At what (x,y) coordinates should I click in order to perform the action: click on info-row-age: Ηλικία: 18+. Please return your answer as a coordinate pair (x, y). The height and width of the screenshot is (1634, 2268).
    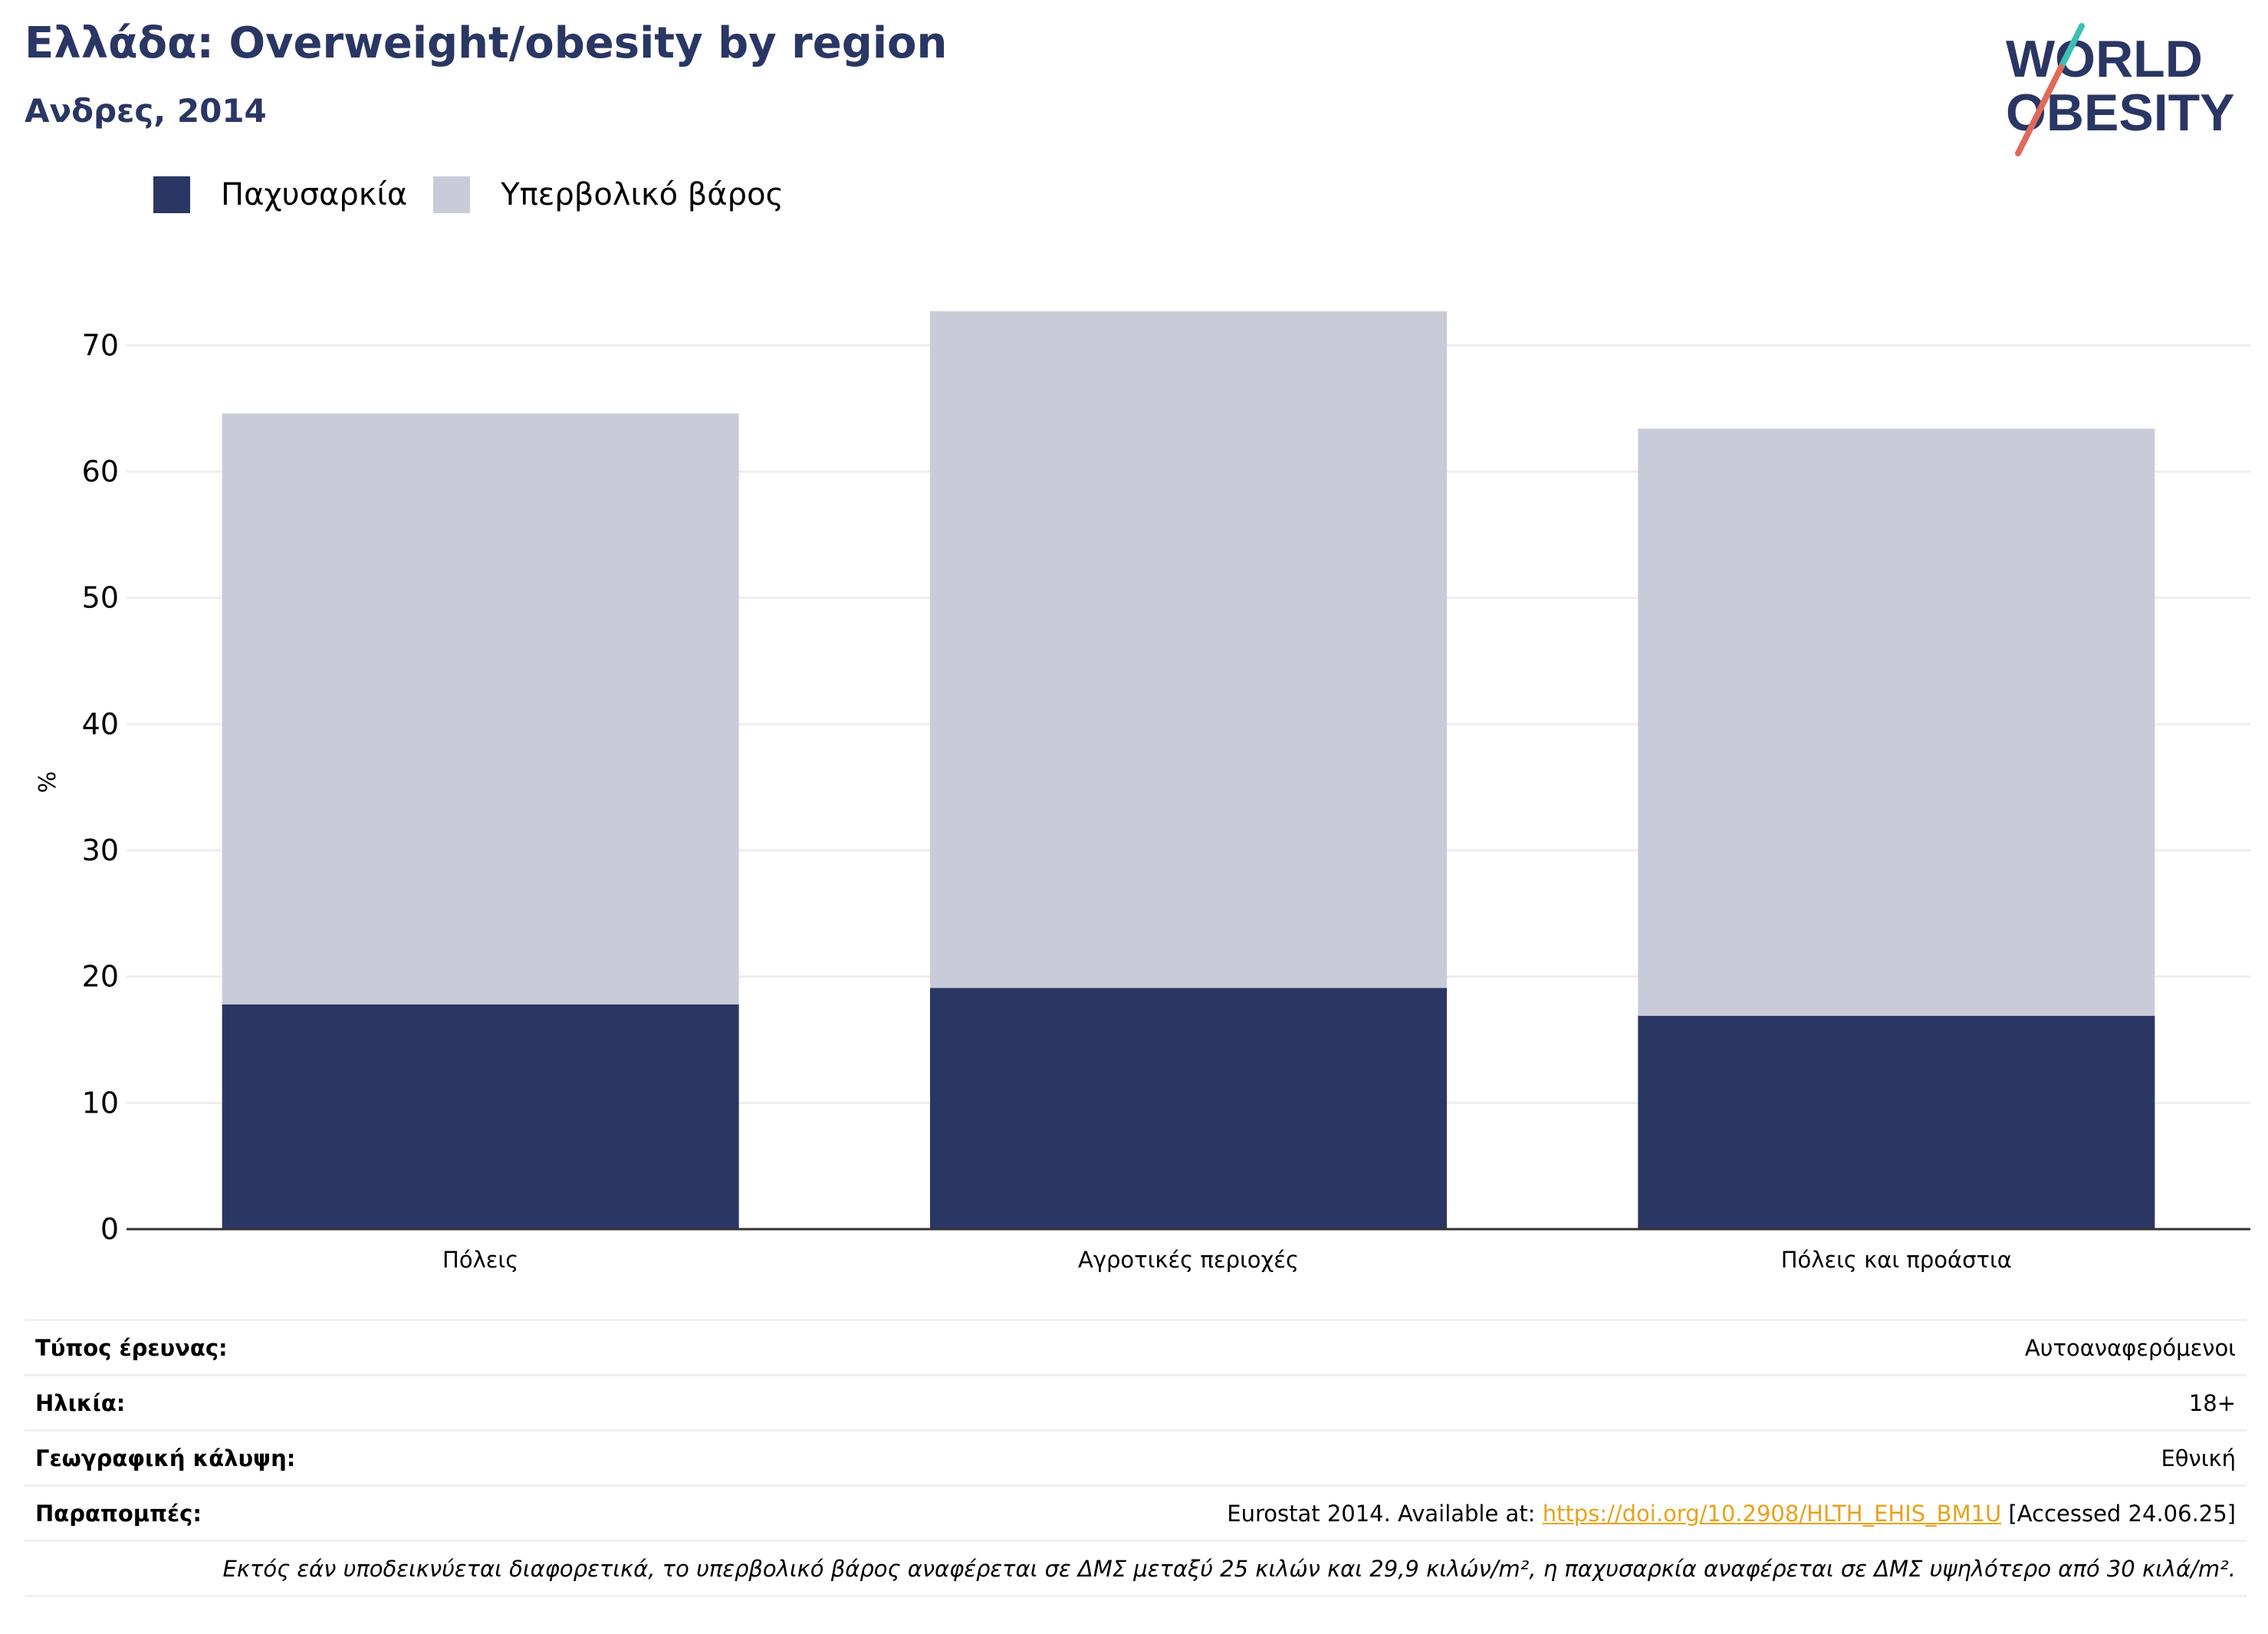
    Looking at the image, I should click on (1136, 1401).